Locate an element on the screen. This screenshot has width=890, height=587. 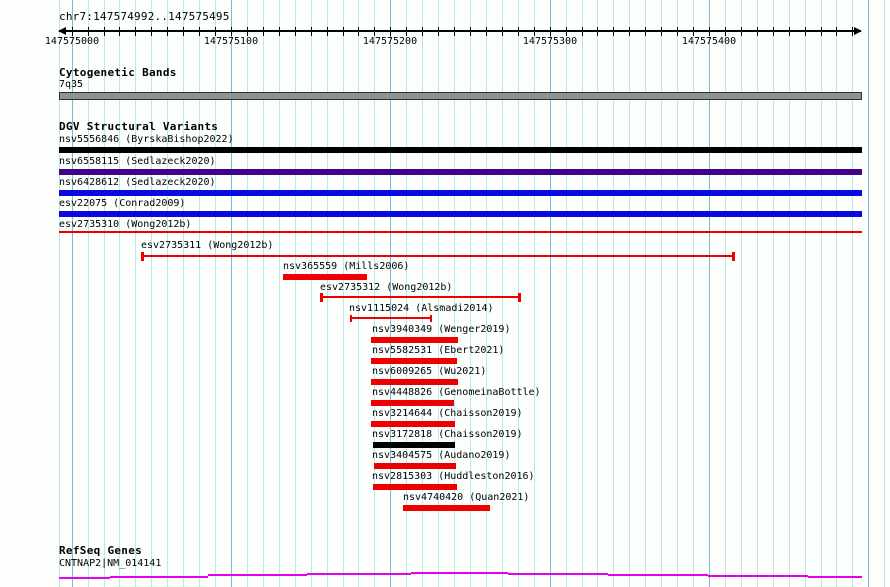
cytoband-section-title: Cytogenetic Bands is located at coordinates (118, 72).